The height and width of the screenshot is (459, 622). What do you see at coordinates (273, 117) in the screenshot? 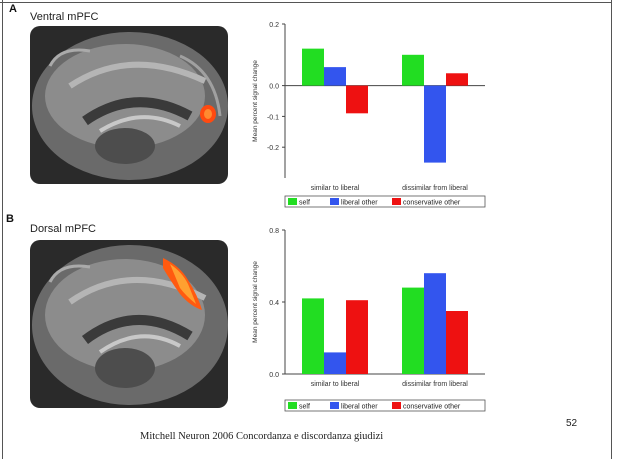
I see `y-tick-label: -0.1` at bounding box center [273, 117].